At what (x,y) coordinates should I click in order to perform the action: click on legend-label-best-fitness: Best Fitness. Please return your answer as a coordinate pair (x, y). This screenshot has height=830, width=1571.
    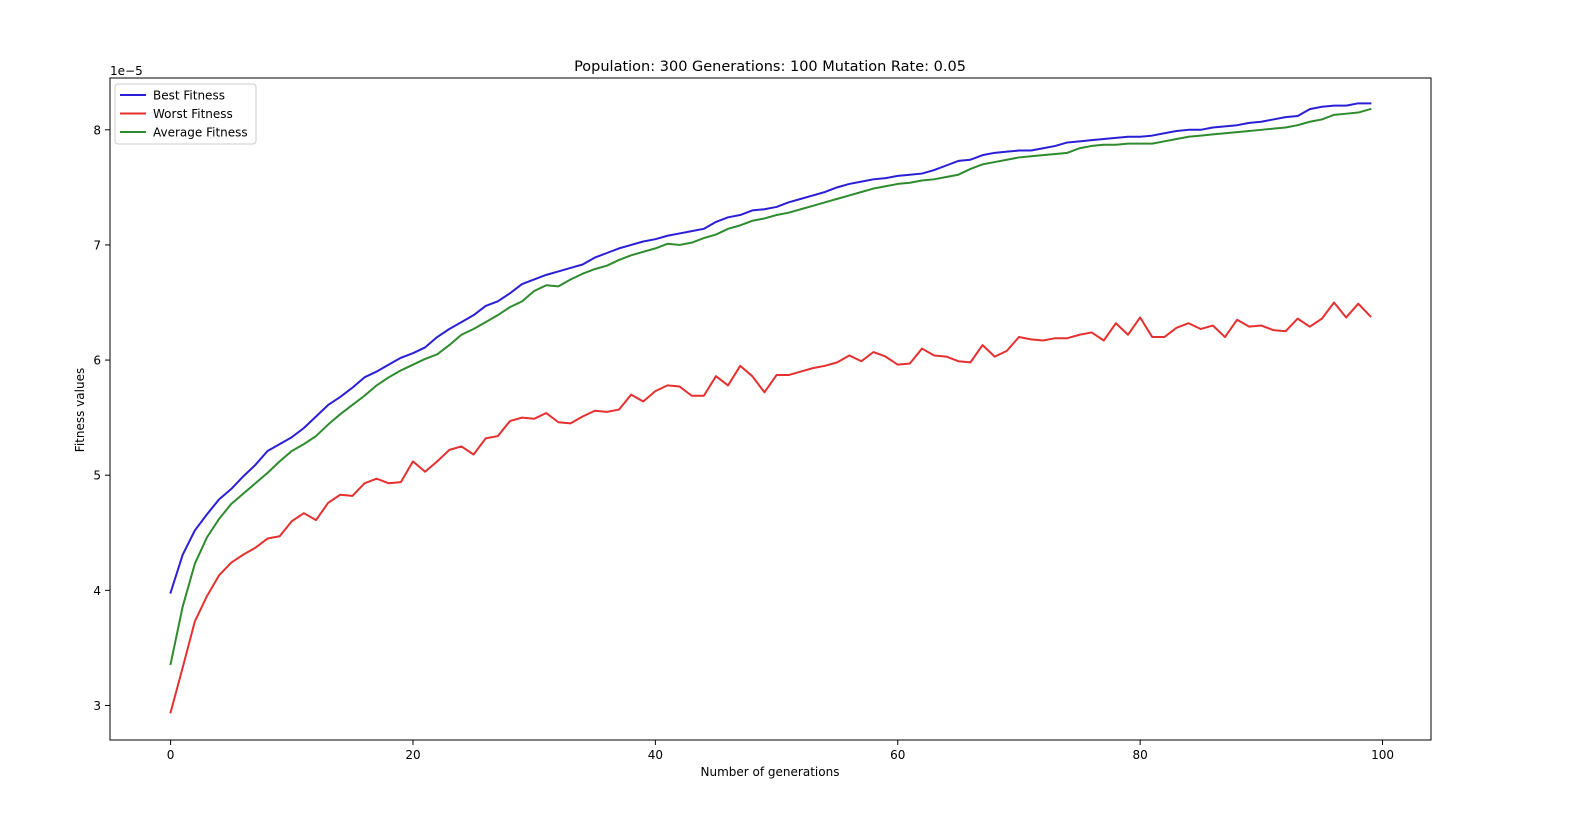
    Looking at the image, I should click on (189, 96).